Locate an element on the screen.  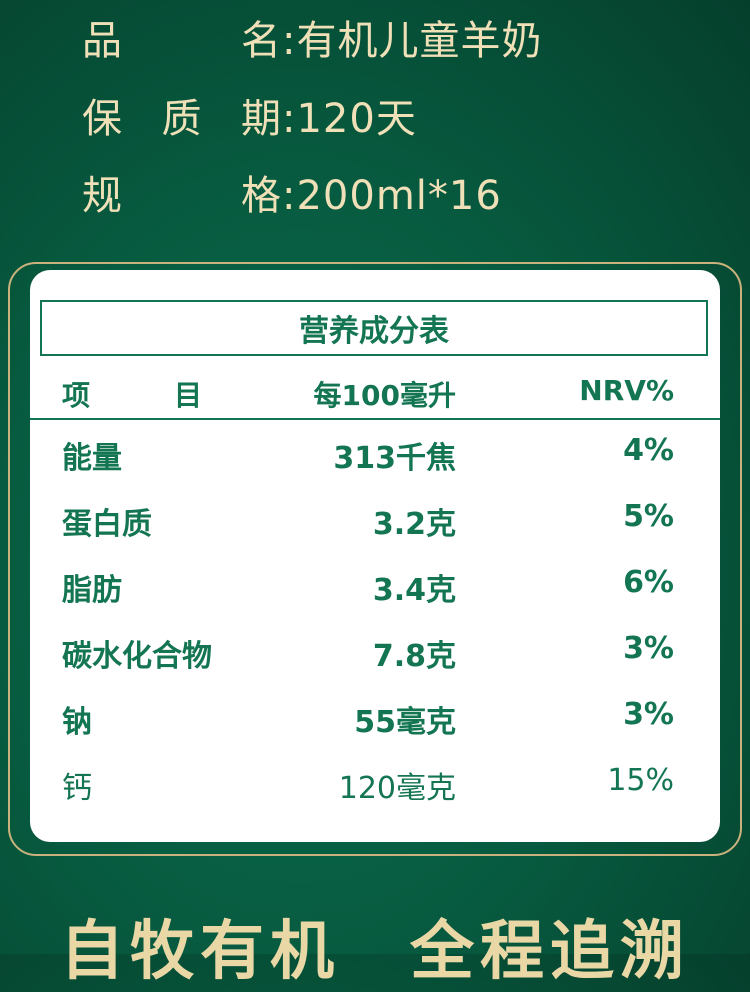
shelf-life: 保质期:120天 is located at coordinates (249, 119).